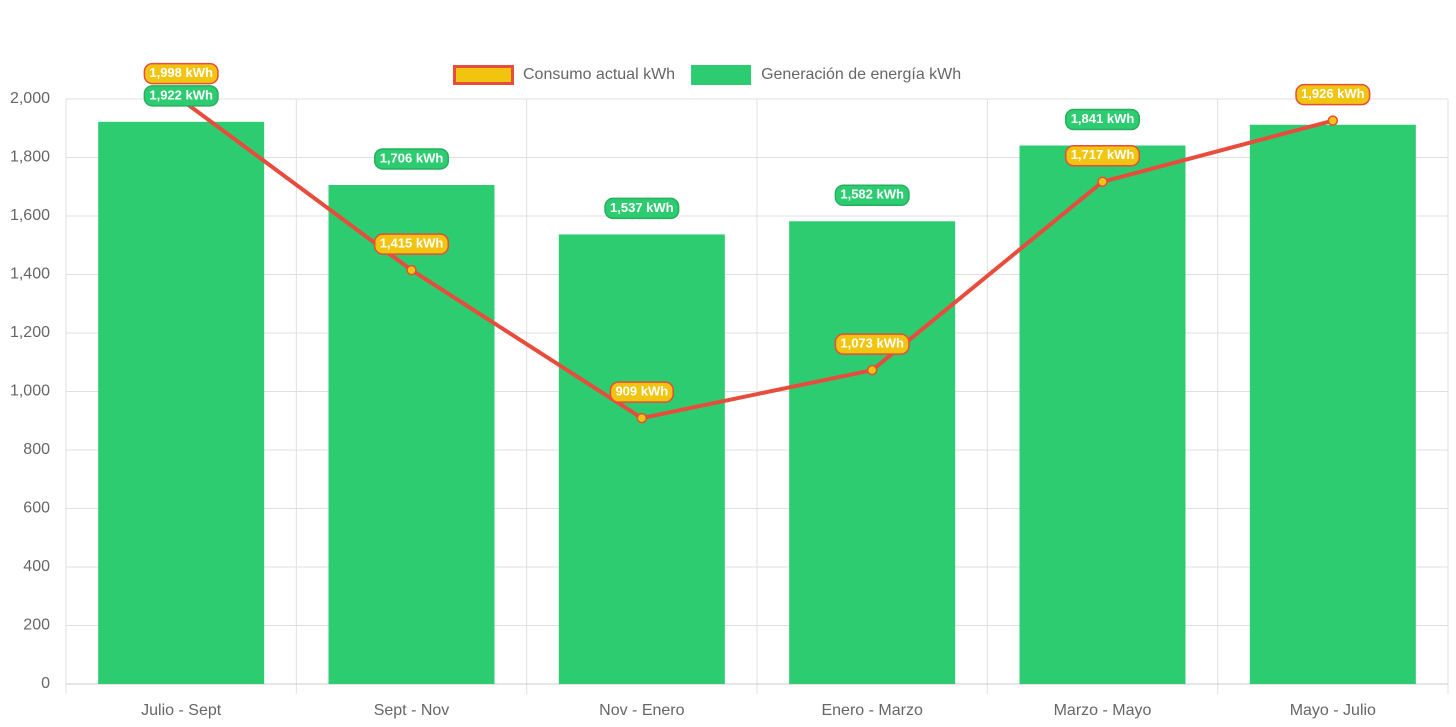  I want to click on y-tick-label: 1,800, so click(30, 157).